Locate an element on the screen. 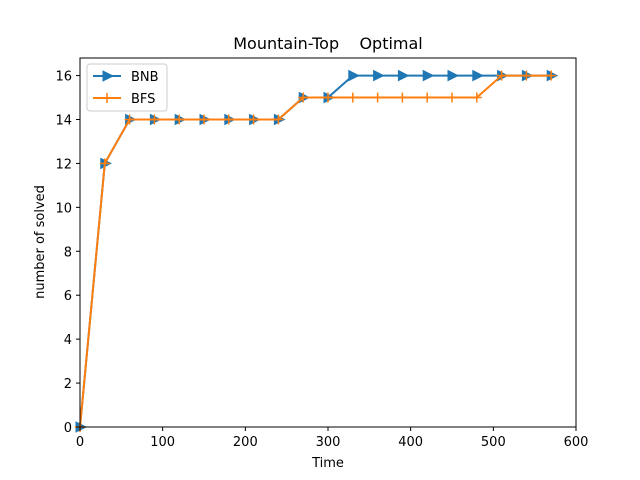  y-tick-label: 0 is located at coordinates (68, 428).